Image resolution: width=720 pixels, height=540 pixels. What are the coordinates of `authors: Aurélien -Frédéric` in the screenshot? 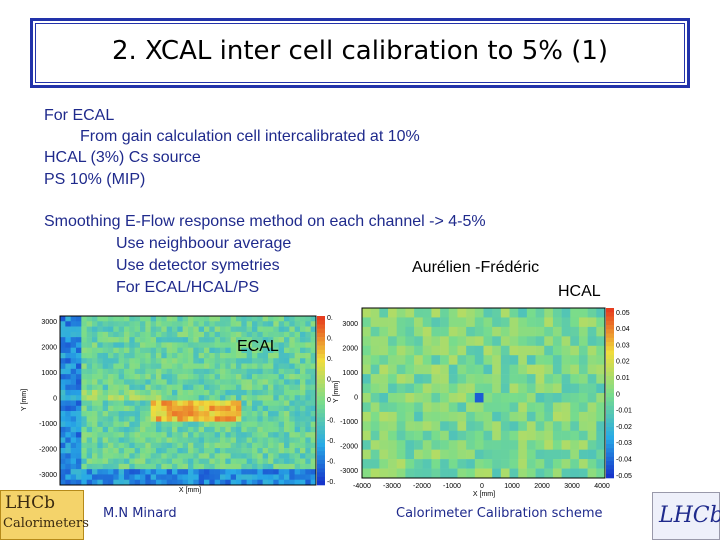 It's located at (476, 267).